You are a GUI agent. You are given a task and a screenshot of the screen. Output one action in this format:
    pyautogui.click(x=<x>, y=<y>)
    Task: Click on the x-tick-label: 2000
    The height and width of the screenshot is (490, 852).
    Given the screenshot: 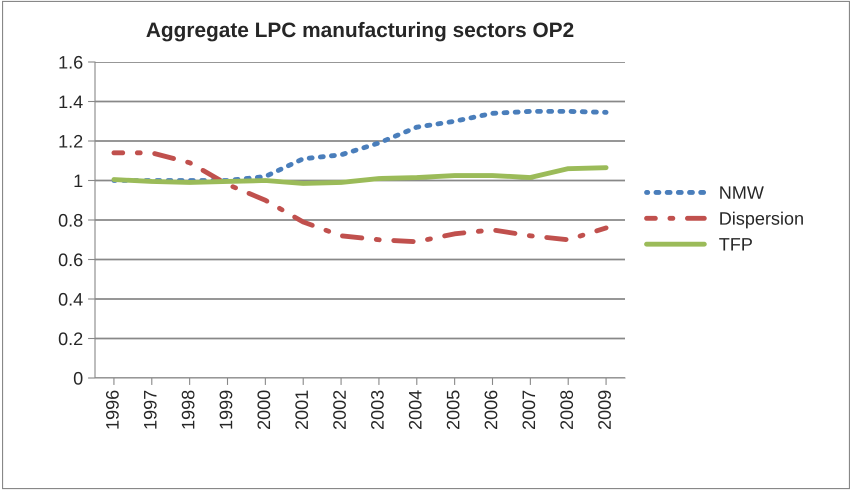 What is the action you would take?
    pyautogui.click(x=263, y=410)
    